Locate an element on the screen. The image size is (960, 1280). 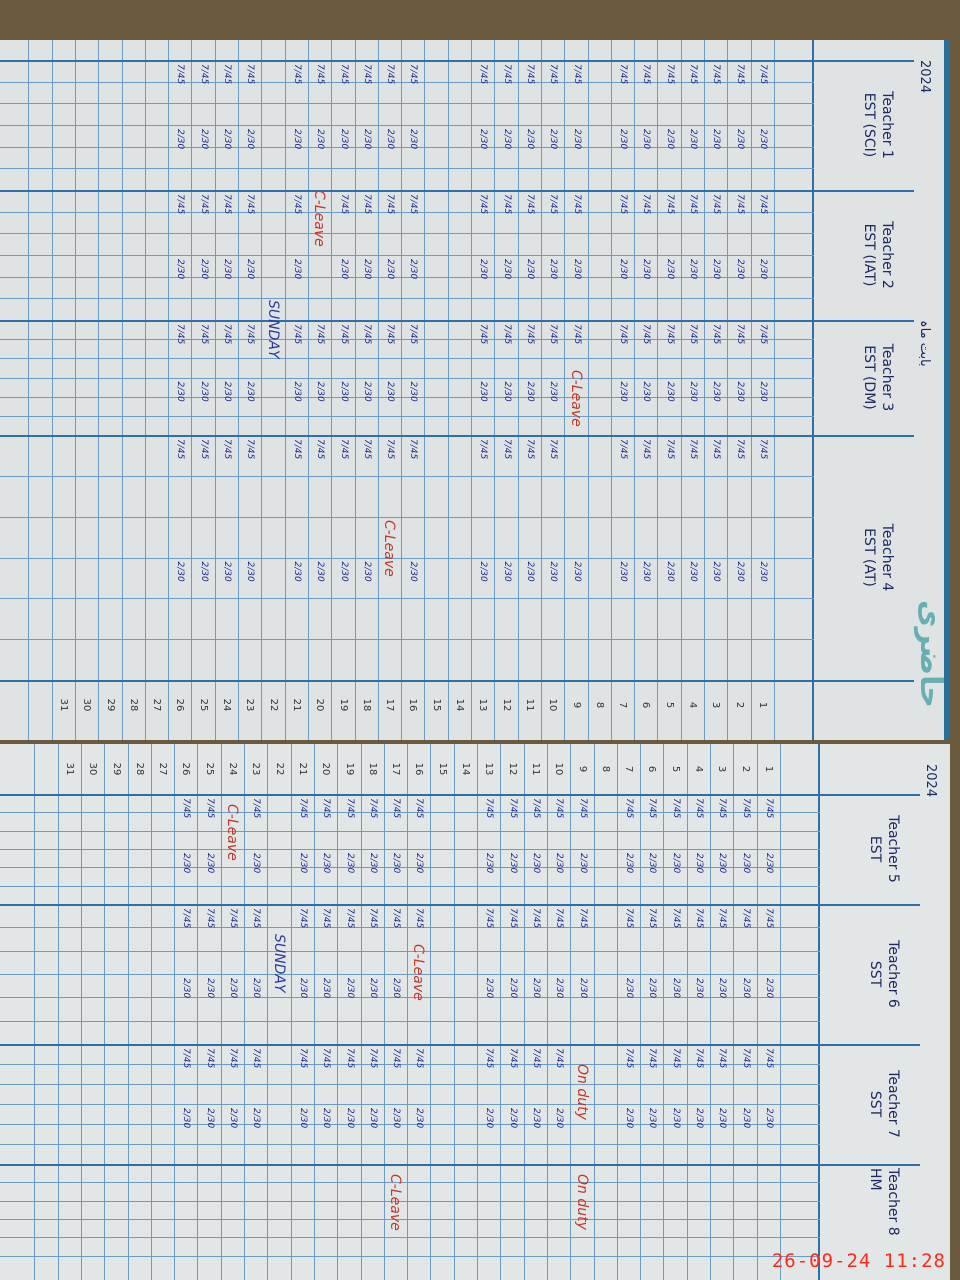
day-number: 7 is located at coordinates (623, 705).